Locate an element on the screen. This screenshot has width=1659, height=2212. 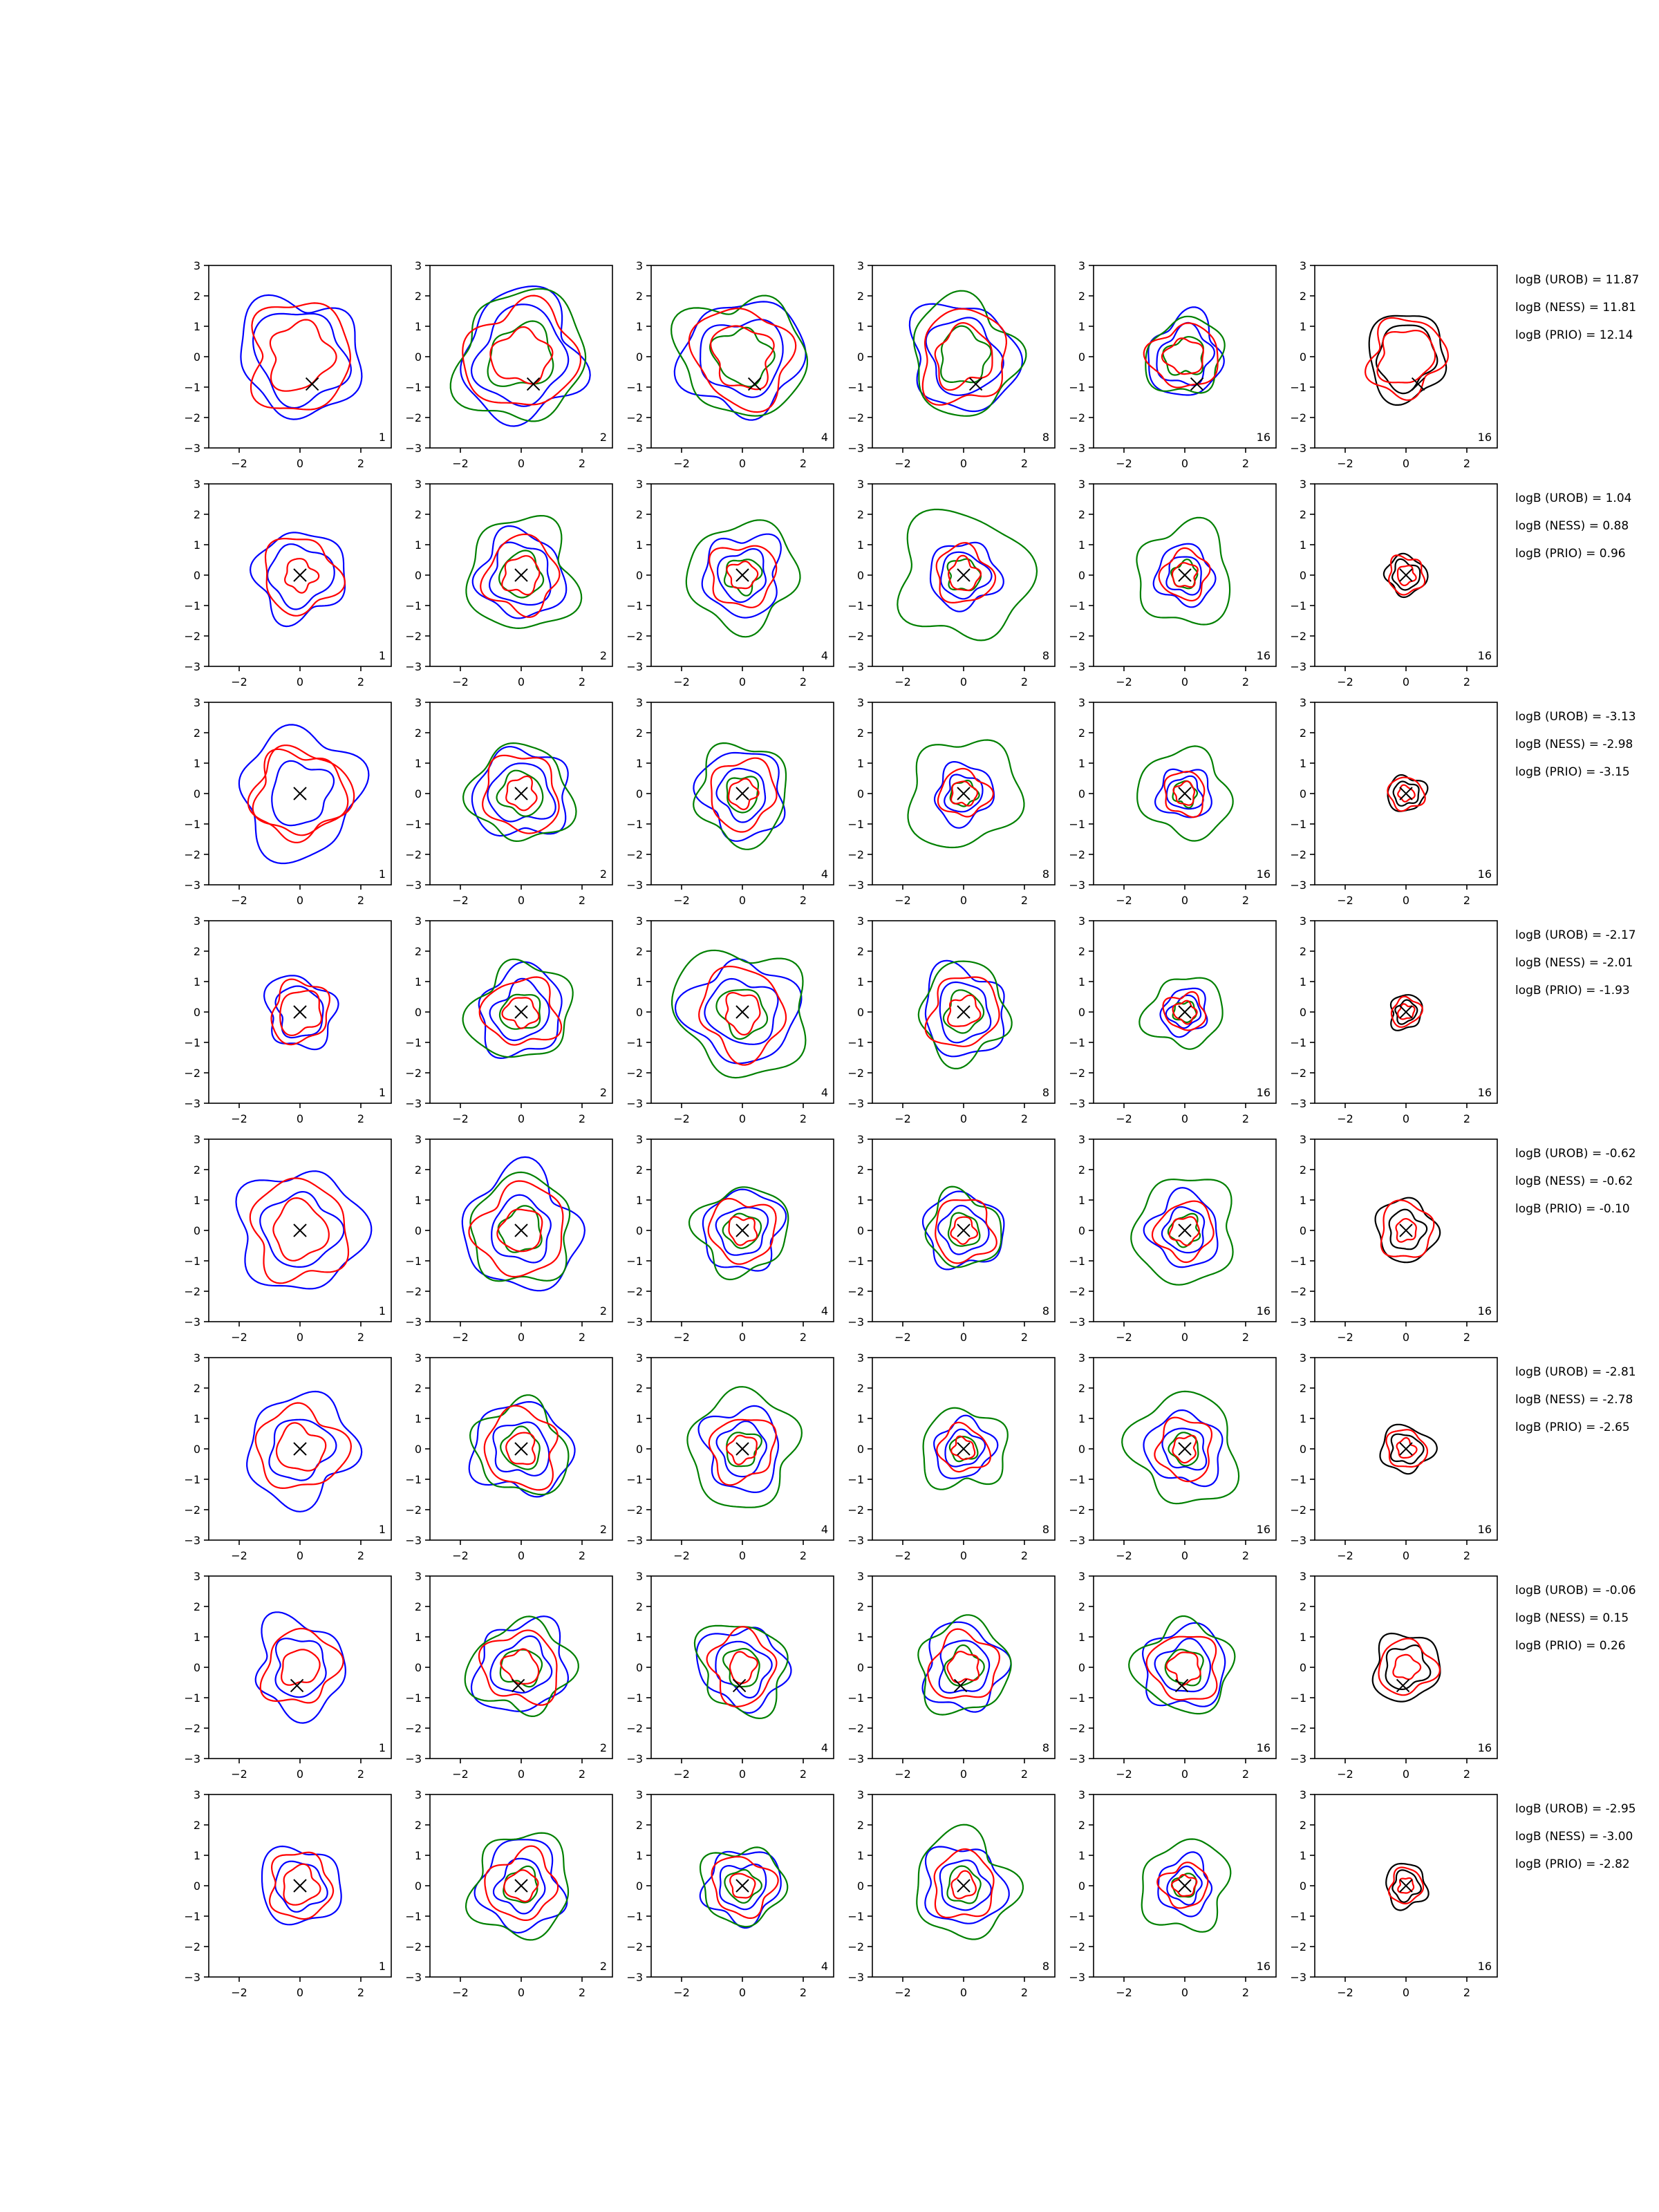
subplot-r4-c5: −3 −2 −1 0 1 2 3 −2 0 2 16 is located at coordinates (1173, 1020).